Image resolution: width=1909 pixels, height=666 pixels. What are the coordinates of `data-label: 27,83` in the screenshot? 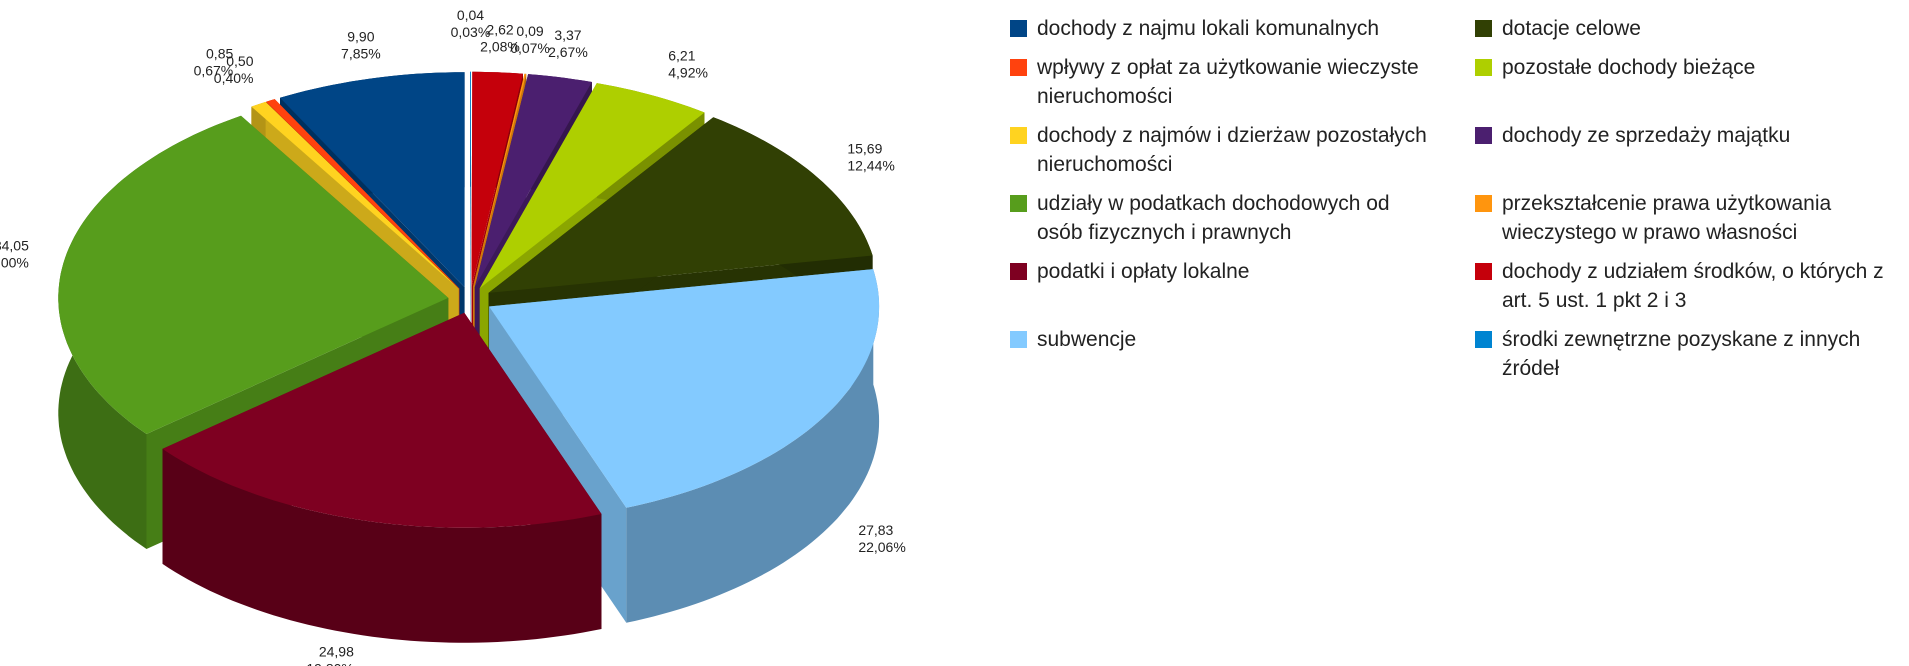 It's located at (875, 530).